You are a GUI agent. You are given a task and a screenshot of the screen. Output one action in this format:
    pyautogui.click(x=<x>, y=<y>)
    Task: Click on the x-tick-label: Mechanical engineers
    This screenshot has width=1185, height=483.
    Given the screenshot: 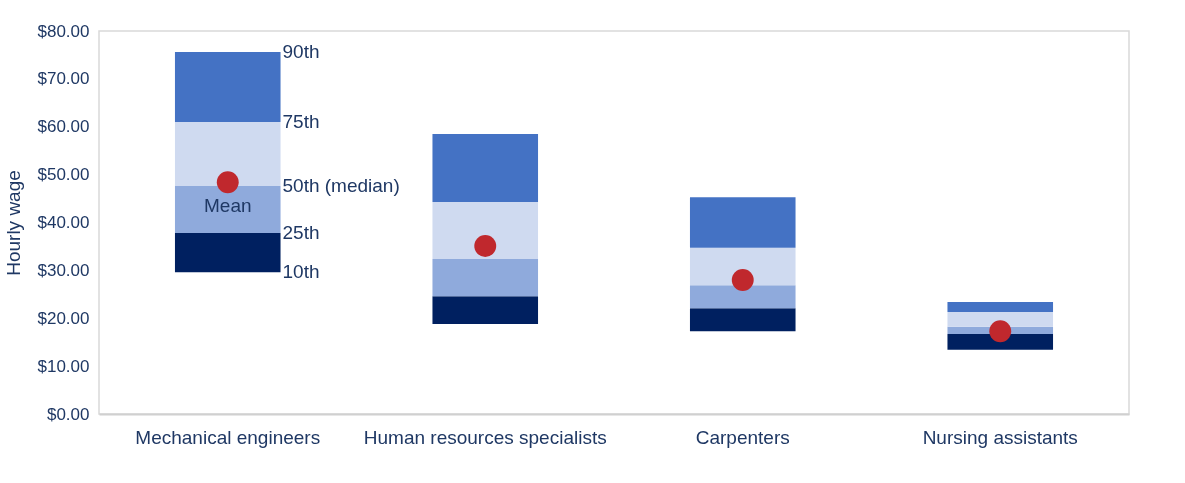 What is the action you would take?
    pyautogui.click(x=228, y=437)
    